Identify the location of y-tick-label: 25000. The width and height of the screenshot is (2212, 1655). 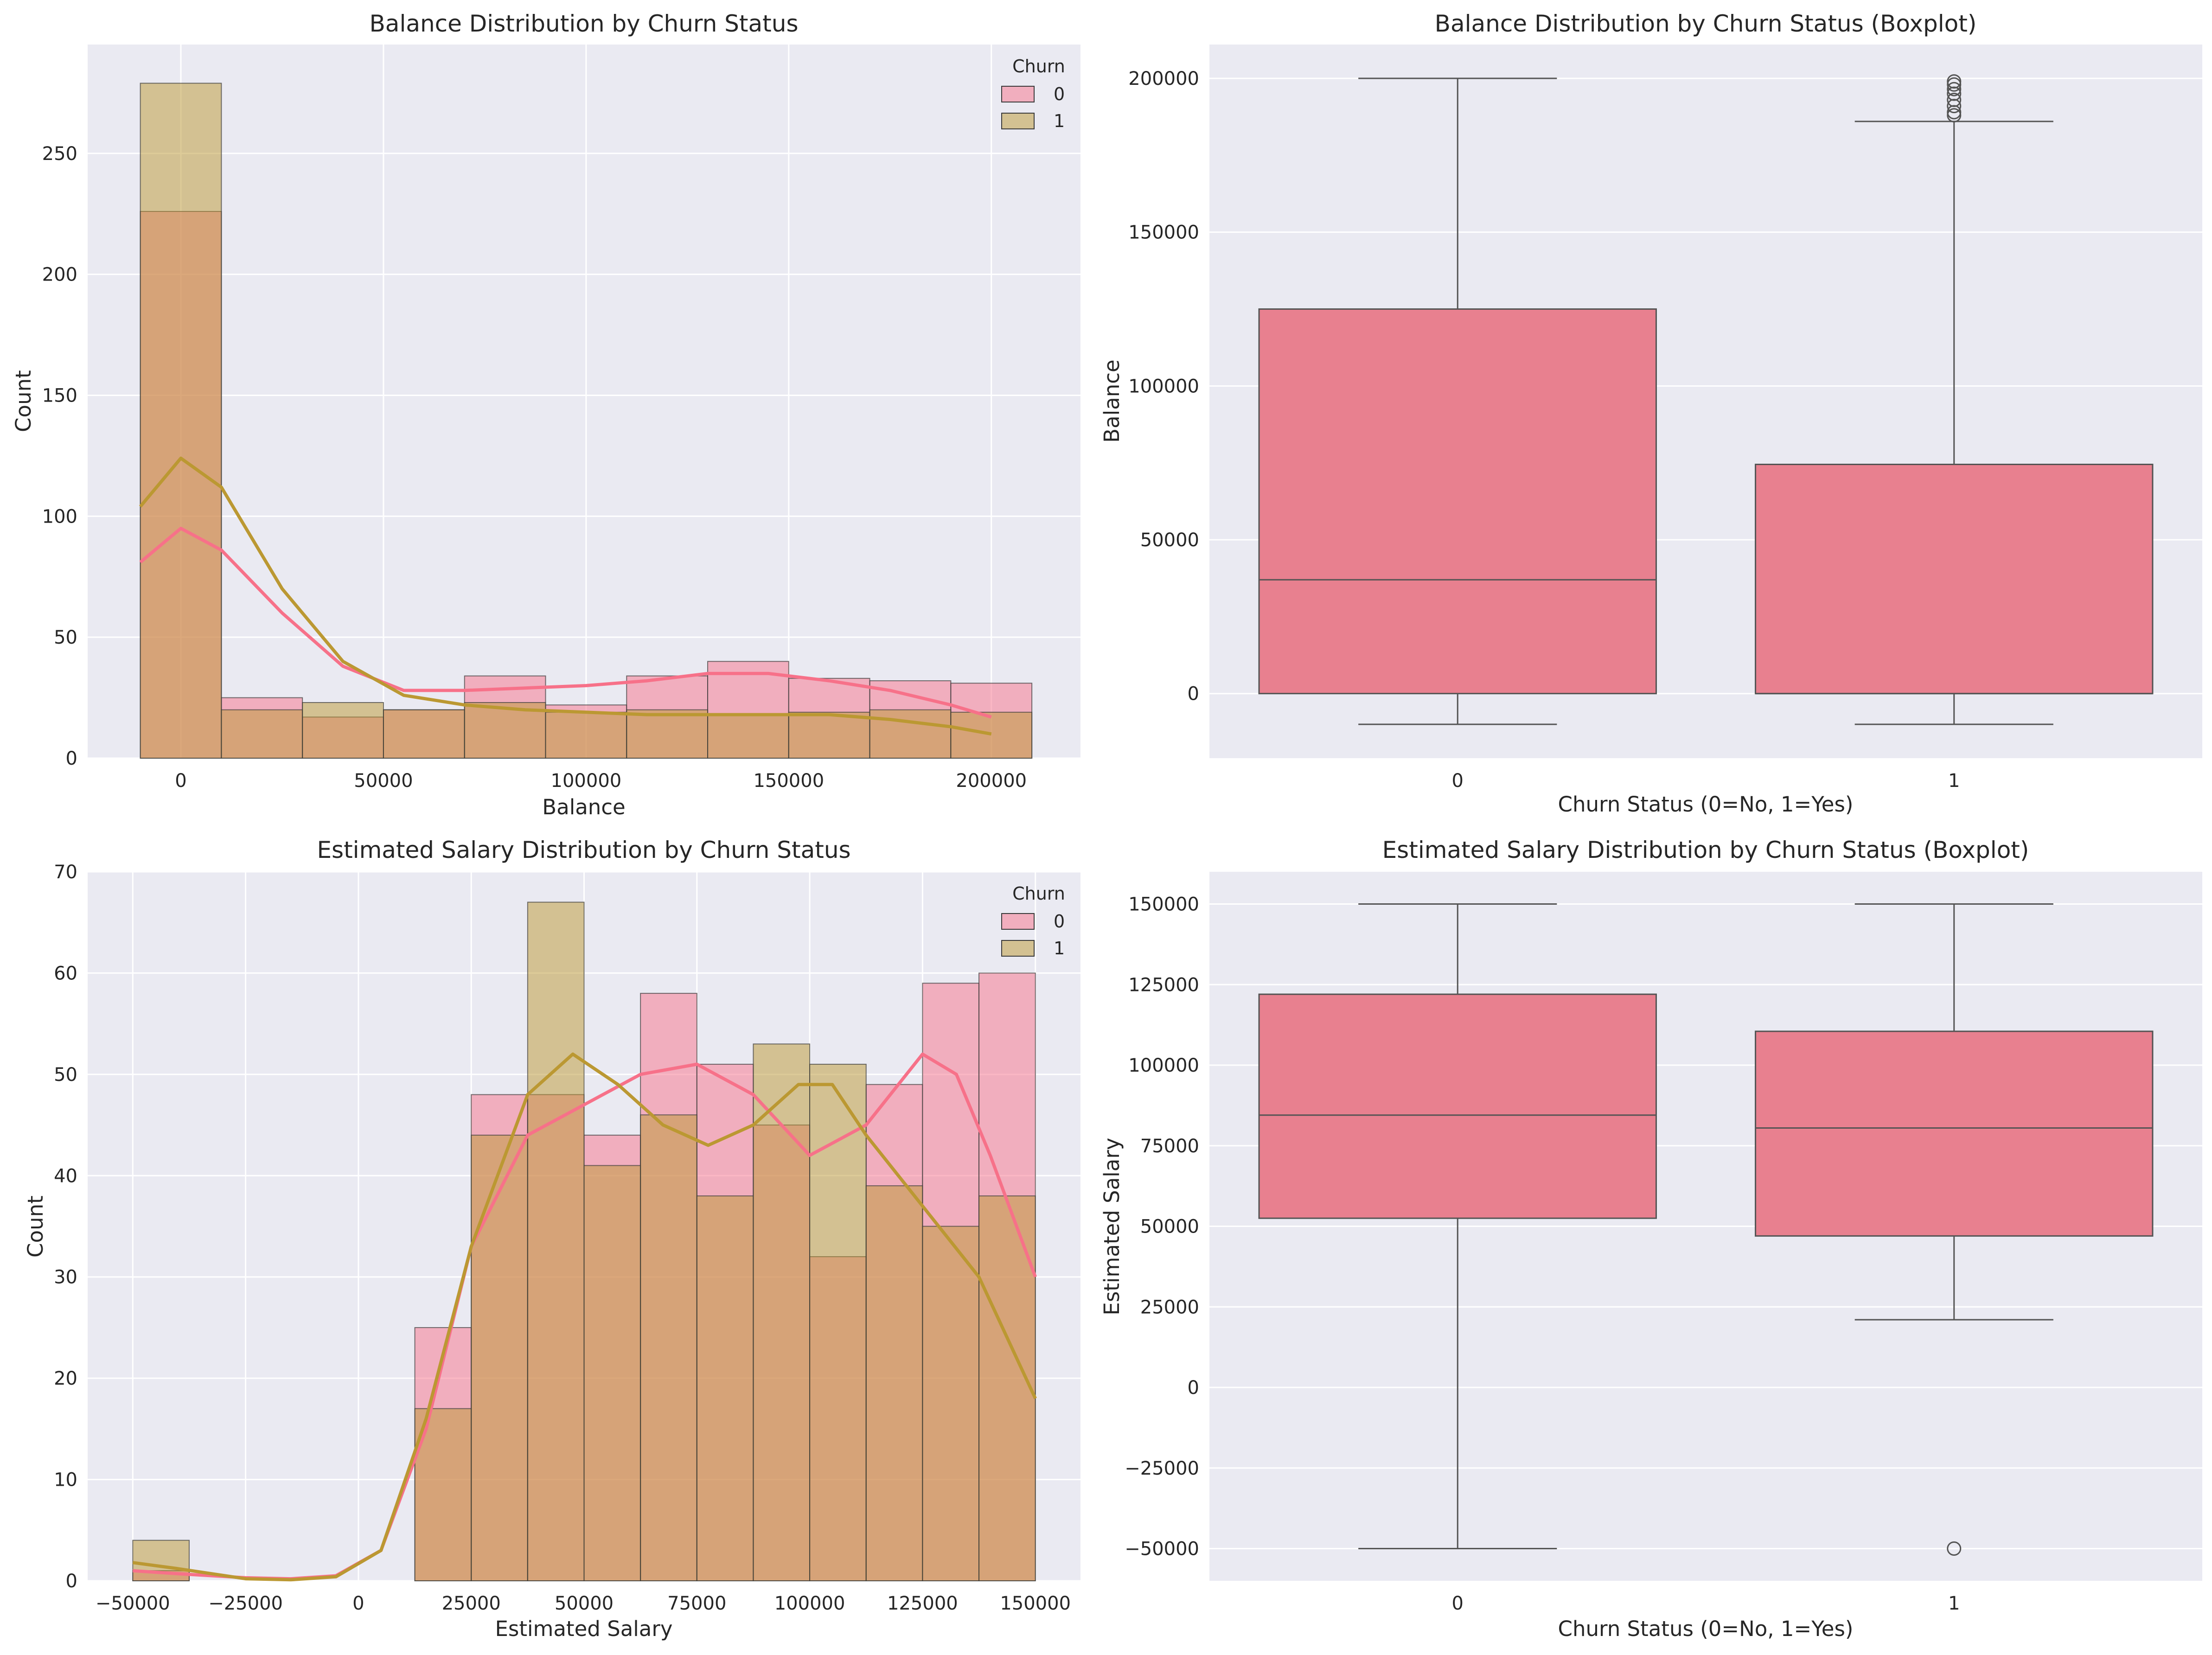
(1169, 1308).